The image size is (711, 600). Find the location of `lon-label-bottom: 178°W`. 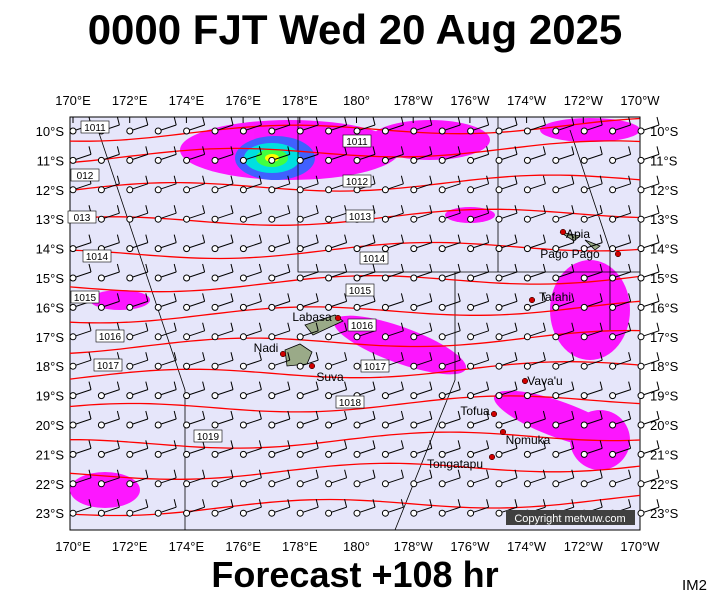

lon-label-bottom: 178°W is located at coordinates (414, 546).